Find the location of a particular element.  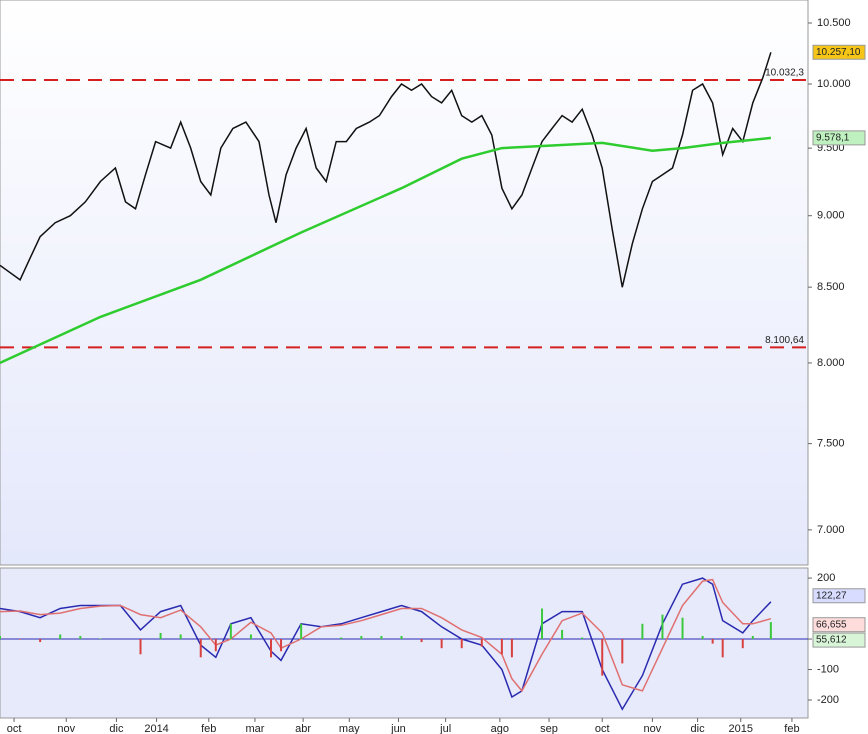

value-tag-label: 122,27 is located at coordinates (831, 595).